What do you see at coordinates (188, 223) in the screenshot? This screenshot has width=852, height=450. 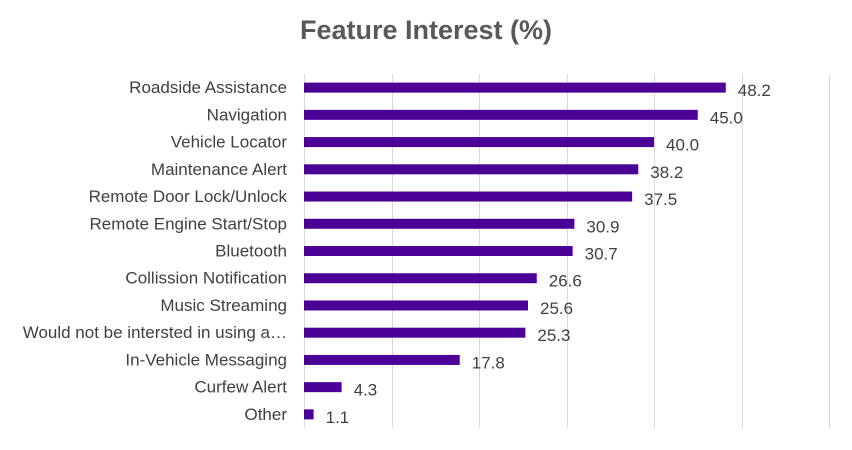 I see `category-label: Remote Engine Start/Stop` at bounding box center [188, 223].